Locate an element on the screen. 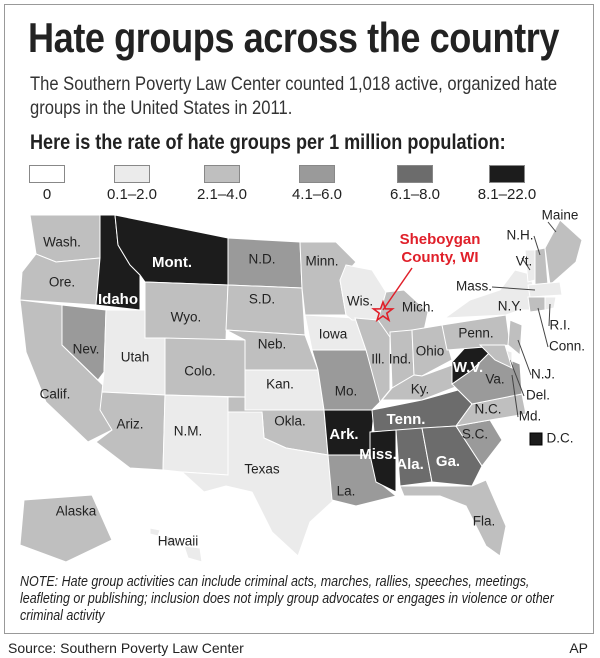  state-label: N.C. is located at coordinates (488, 409).